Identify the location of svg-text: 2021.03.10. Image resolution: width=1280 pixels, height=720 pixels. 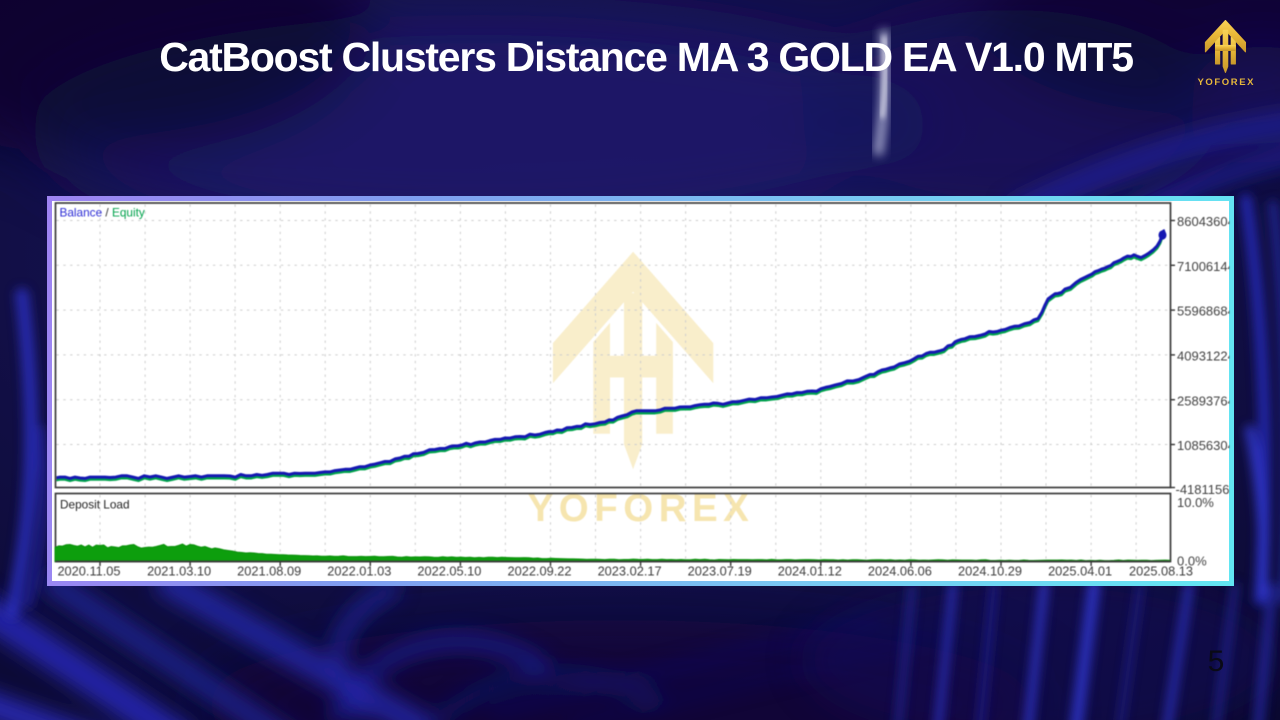
(179, 571).